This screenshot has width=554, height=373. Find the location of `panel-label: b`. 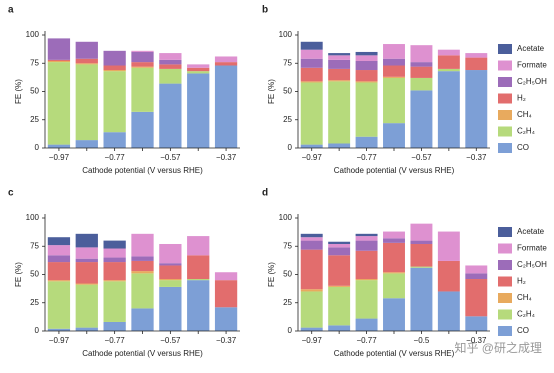

panel-label: b is located at coordinates (265, 10).